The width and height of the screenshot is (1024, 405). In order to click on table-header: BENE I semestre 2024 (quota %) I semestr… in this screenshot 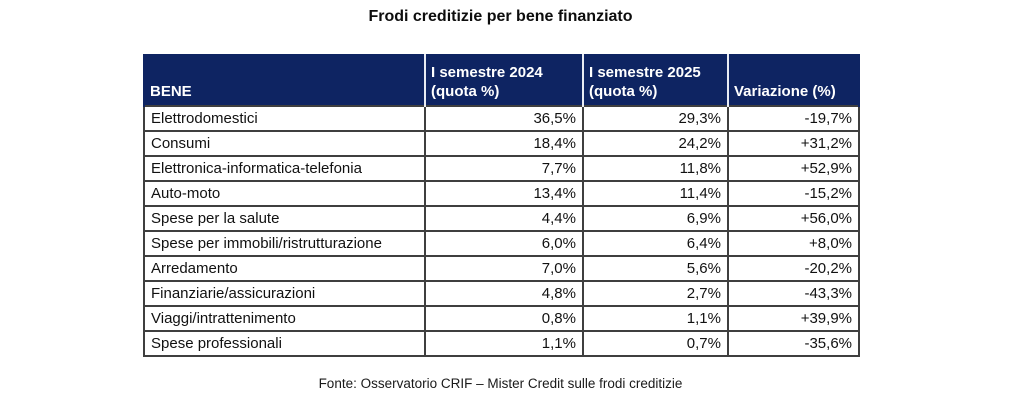, I will do `click(501, 80)`.